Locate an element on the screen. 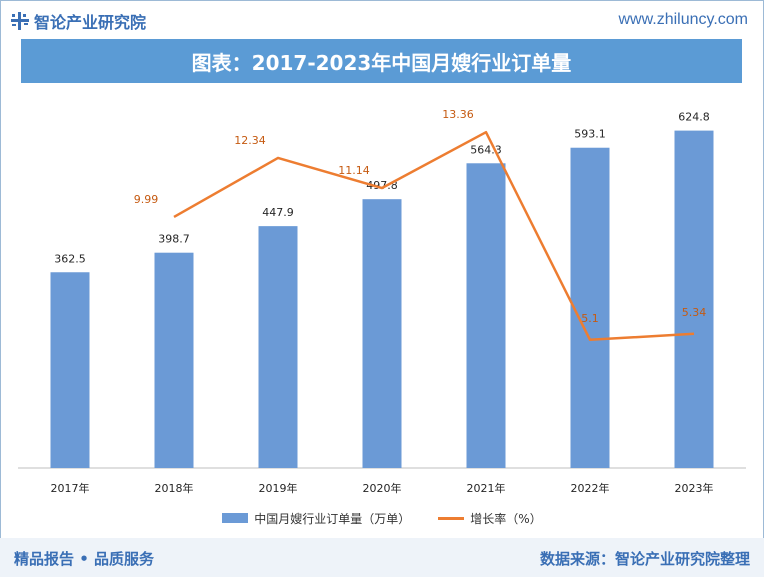  brand-name: 智论产业研究院 is located at coordinates (90, 22).